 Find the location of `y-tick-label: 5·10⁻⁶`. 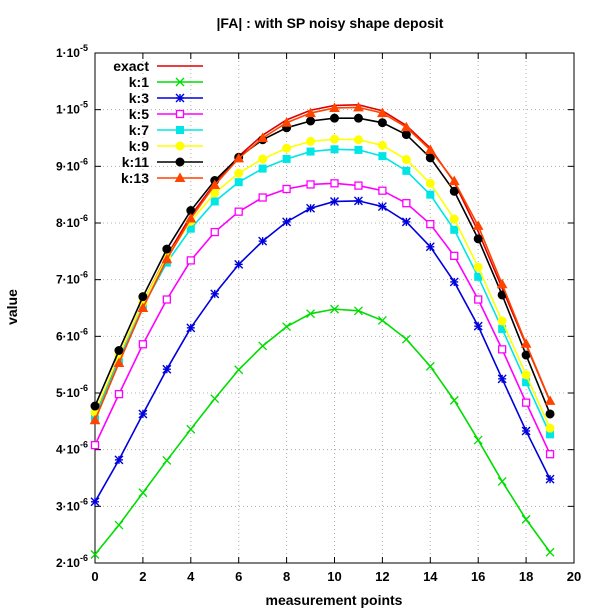

y-tick-label: 5·10⁻⁶ is located at coordinates (72, 391).